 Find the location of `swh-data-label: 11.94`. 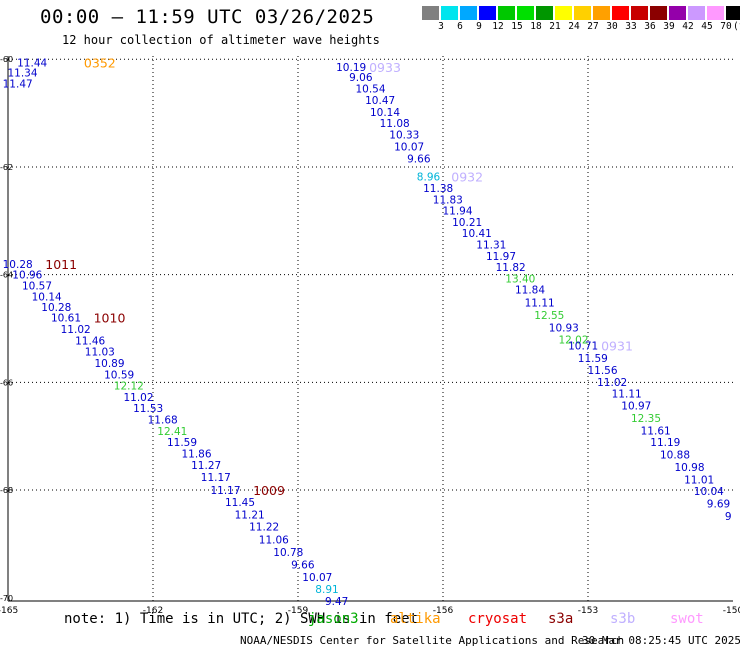

swh-data-label: 11.94 is located at coordinates (457, 212).